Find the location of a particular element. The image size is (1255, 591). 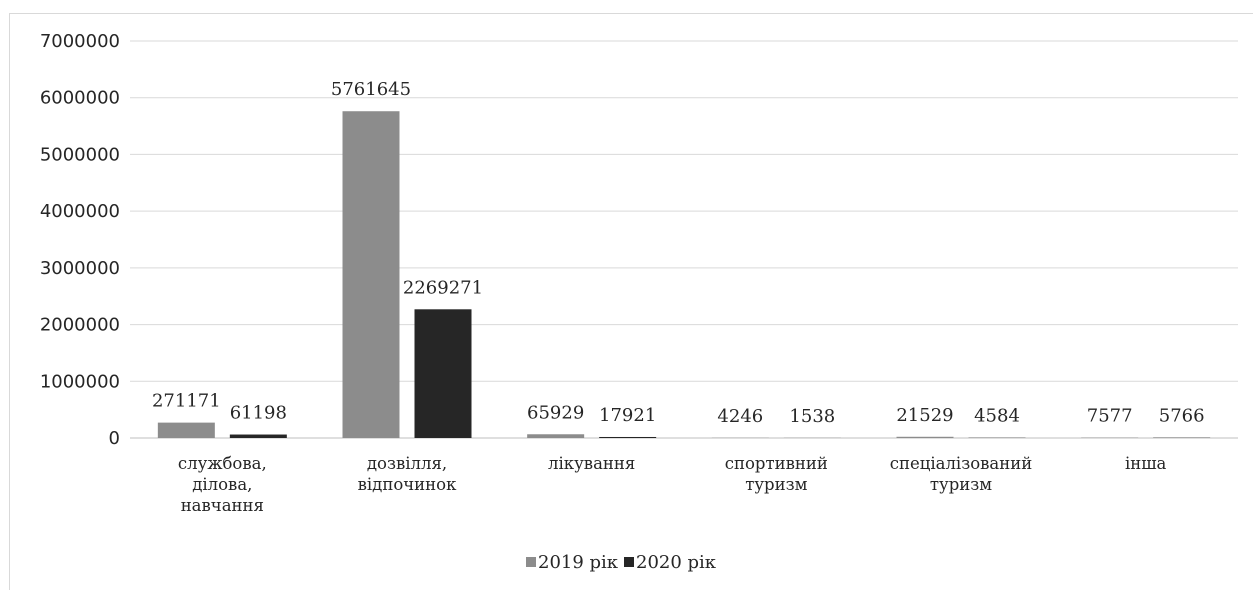

x-category-label: службова, ділова, навчання is located at coordinates (222, 484).